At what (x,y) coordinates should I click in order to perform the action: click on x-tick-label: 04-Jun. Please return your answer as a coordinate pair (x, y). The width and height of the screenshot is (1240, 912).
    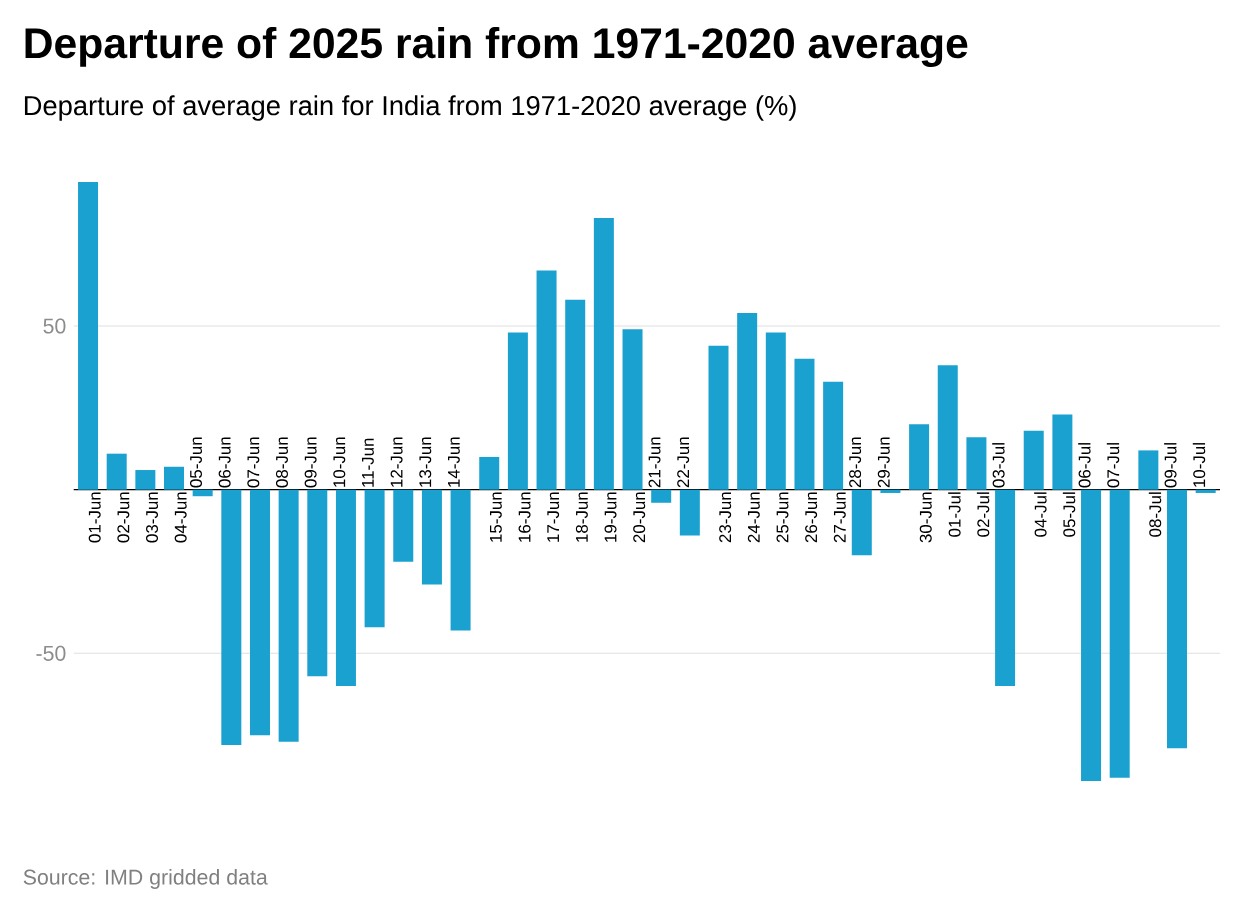
    Looking at the image, I should click on (180, 517).